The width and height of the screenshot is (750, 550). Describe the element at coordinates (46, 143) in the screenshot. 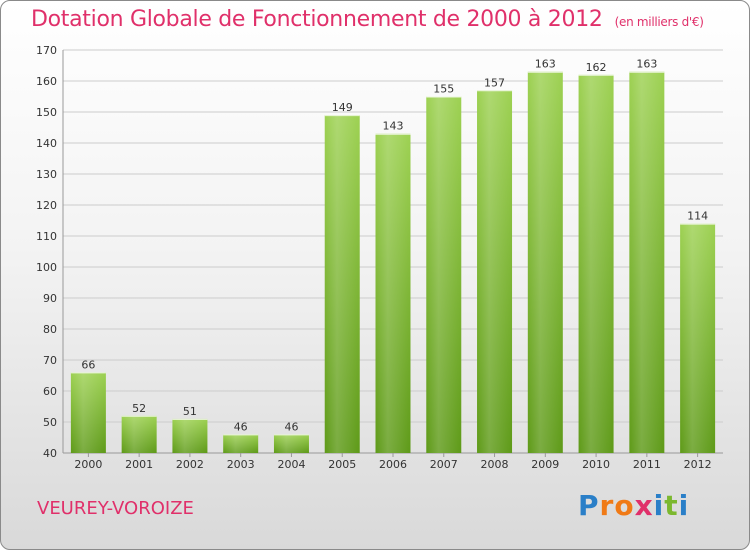

I see `y-tick-label: 140` at that location.